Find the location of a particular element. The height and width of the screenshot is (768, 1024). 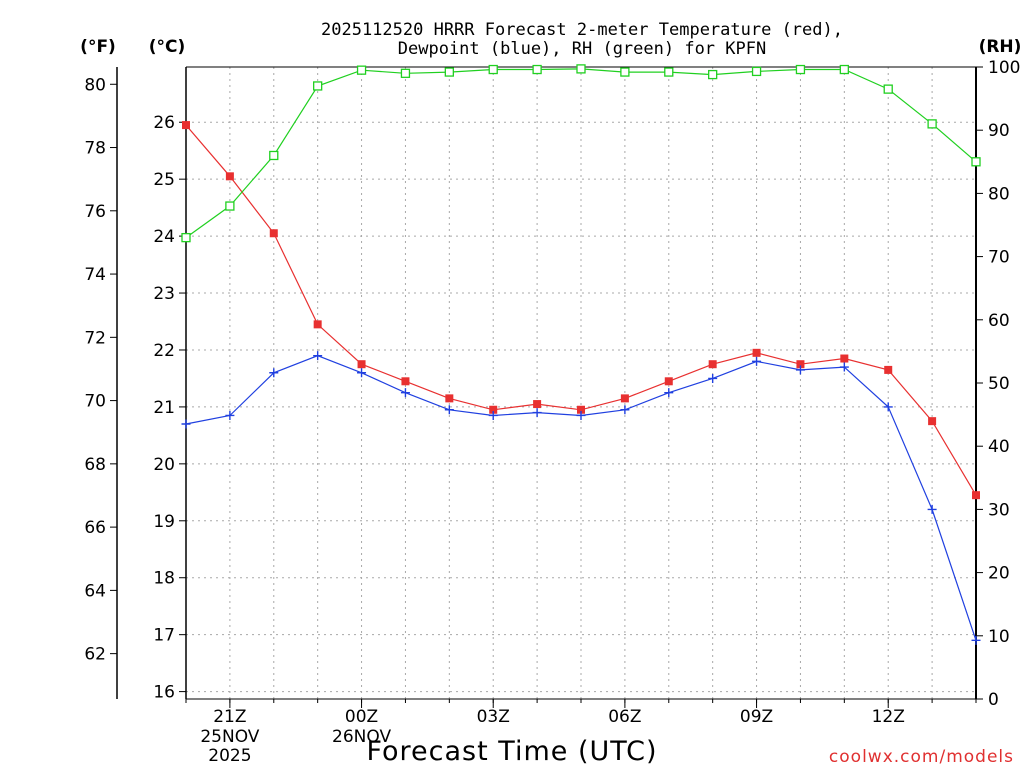

celsius-axis-label: (°C) is located at coordinates (167, 47).